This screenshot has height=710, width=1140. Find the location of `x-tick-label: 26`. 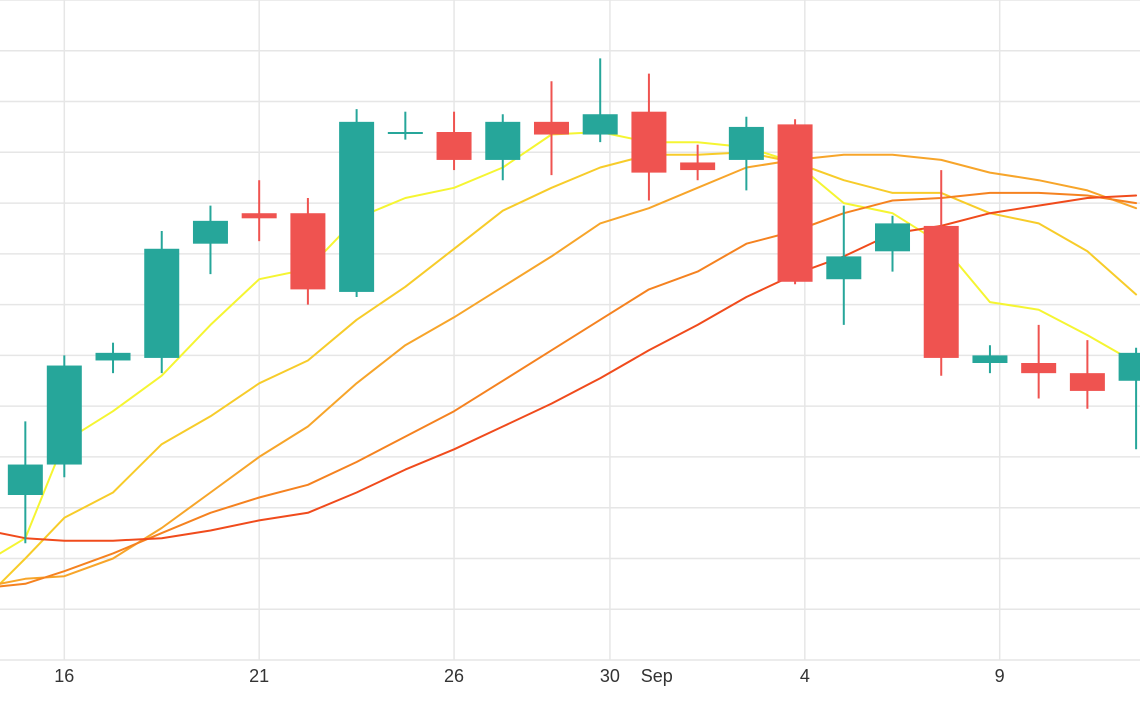

x-tick-label: 26 is located at coordinates (454, 676).